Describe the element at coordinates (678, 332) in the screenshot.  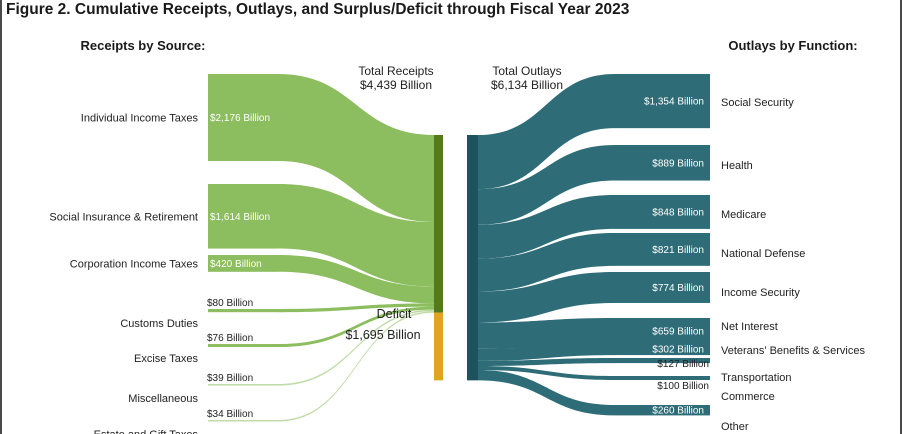
I see `outlay-value-net-interest: $659 Billion` at that location.